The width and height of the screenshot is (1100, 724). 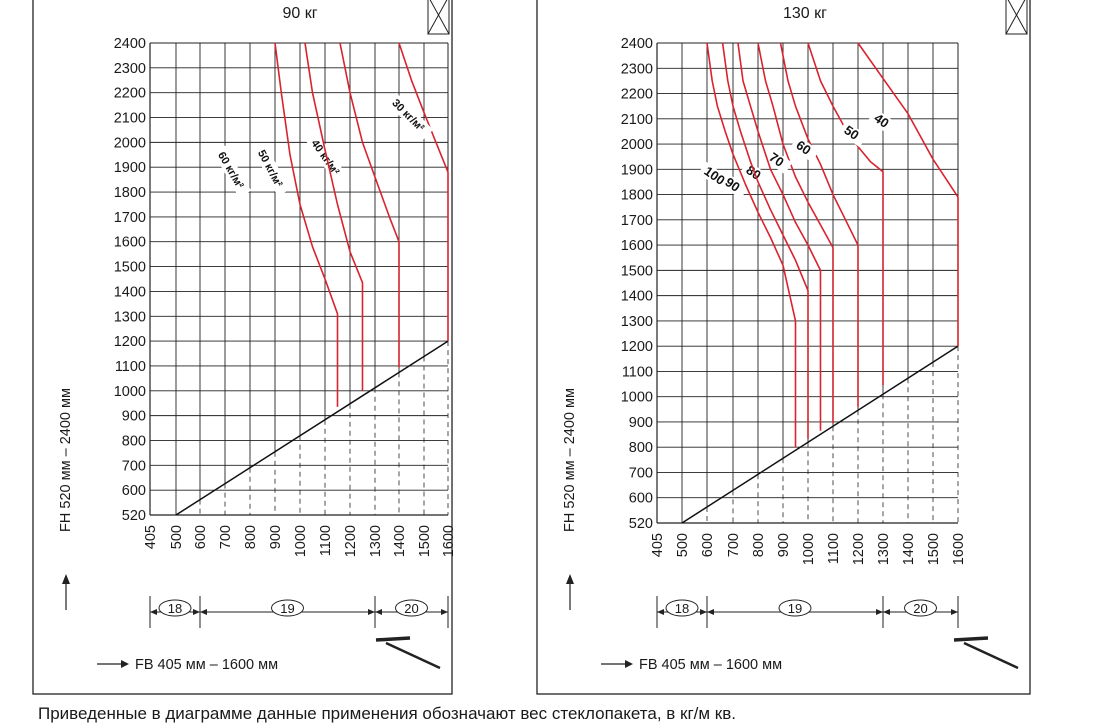 I want to click on series-label: 90, so click(x=732, y=184).